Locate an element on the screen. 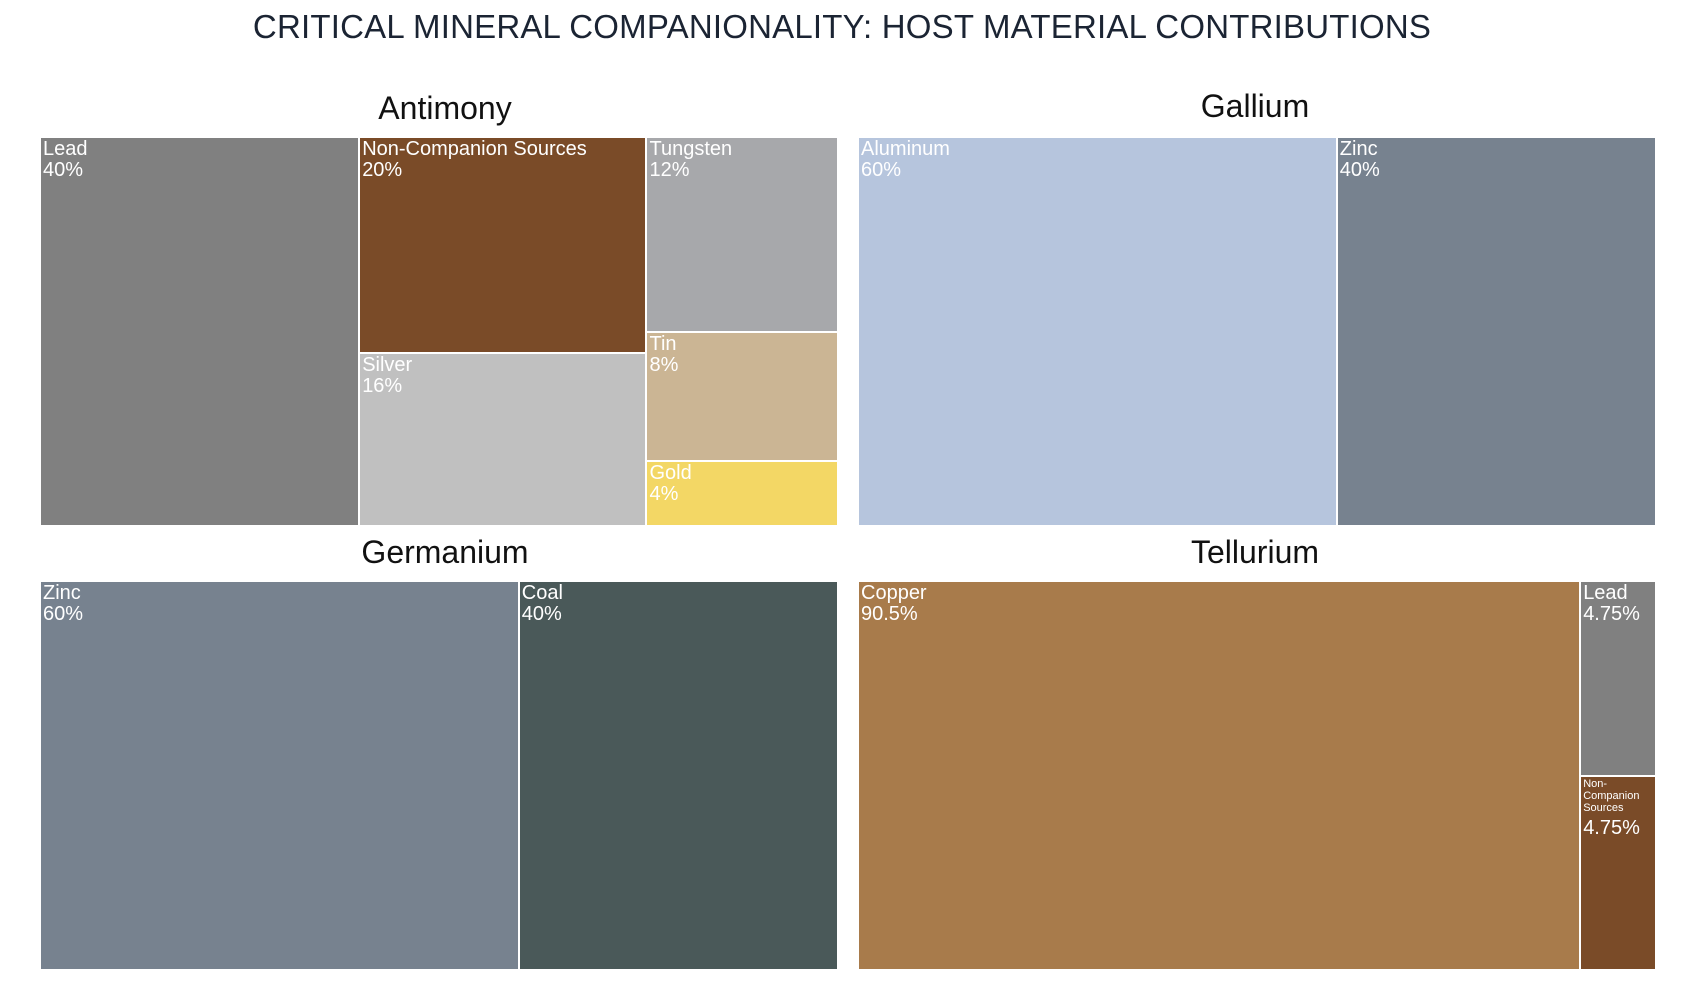  tile-name: Tin is located at coordinates (663, 343).